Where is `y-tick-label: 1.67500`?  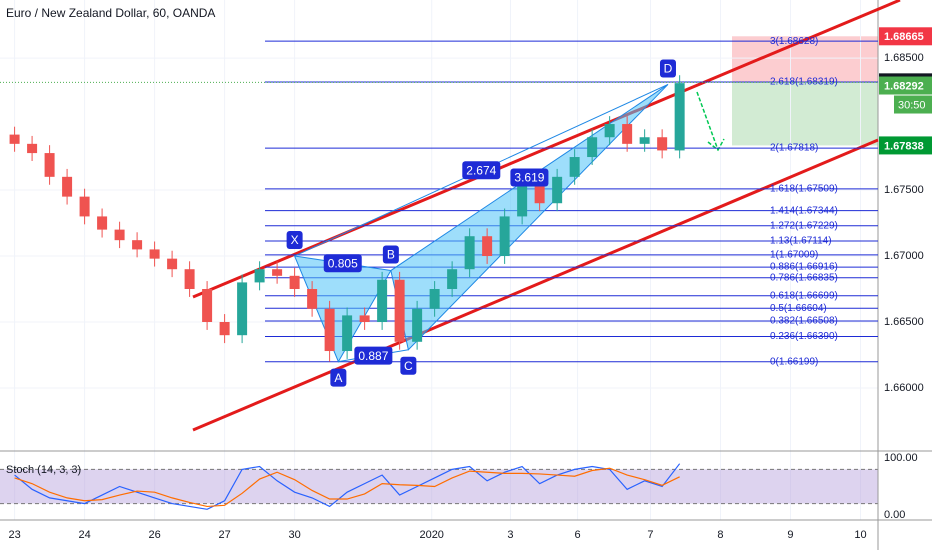
y-tick-label: 1.67500 is located at coordinates (904, 190).